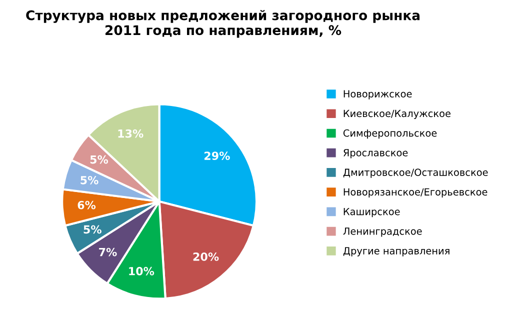 This screenshot has width=531, height=333. Describe the element at coordinates (87, 205) in the screenshot. I see `data-label: 6%` at that location.